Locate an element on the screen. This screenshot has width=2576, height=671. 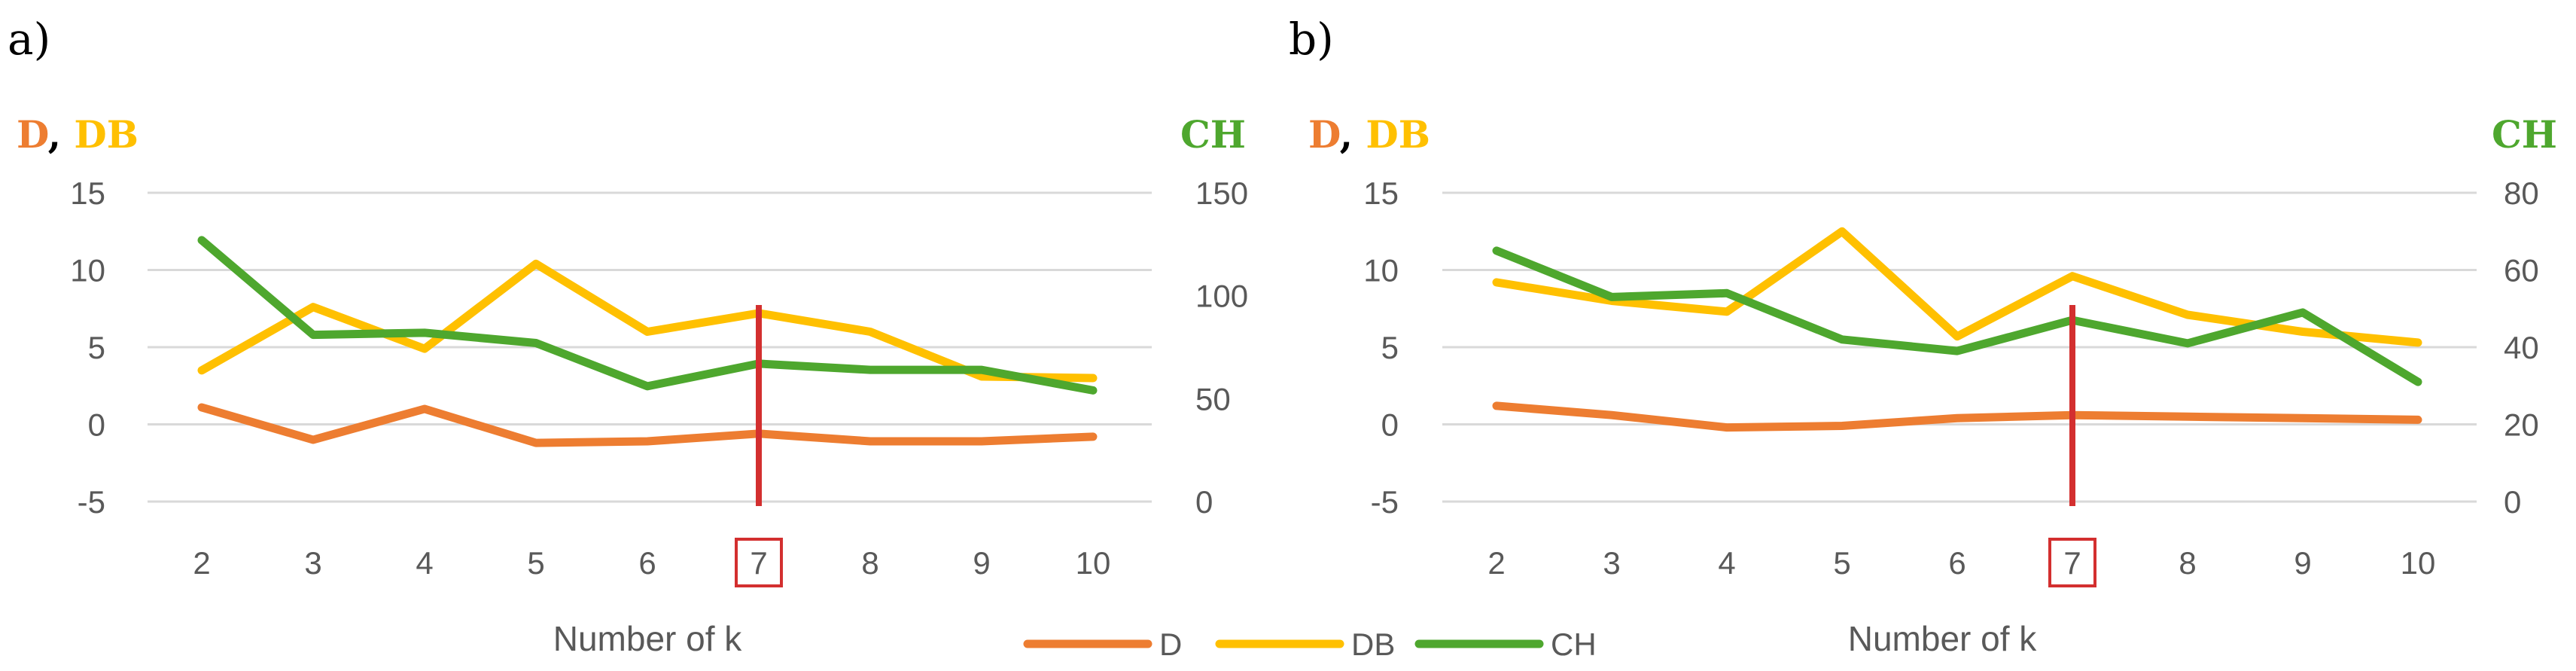
series-line-db is located at coordinates (1957, 287).